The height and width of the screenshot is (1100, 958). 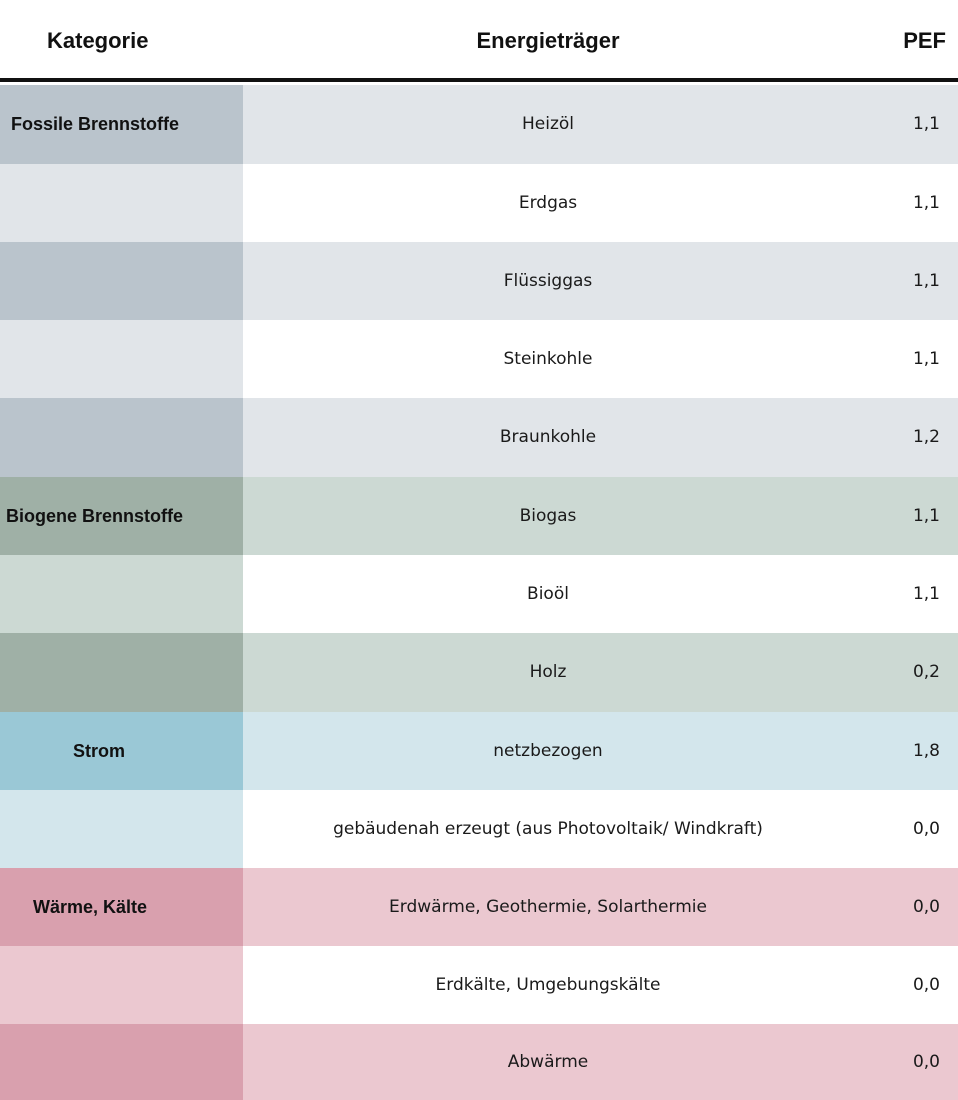 I want to click on table-header: Kategorie Energieträger PEF, so click(x=479, y=41).